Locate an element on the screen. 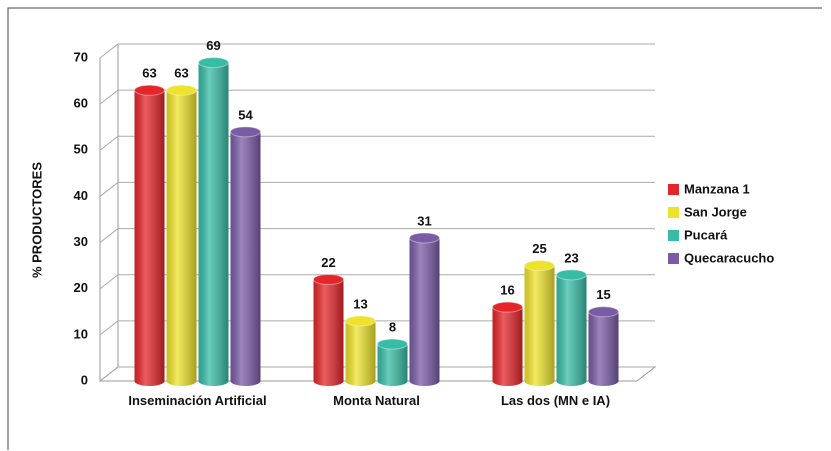 The height and width of the screenshot is (451, 831). x-tick-label: Monta Natural is located at coordinates (376, 400).